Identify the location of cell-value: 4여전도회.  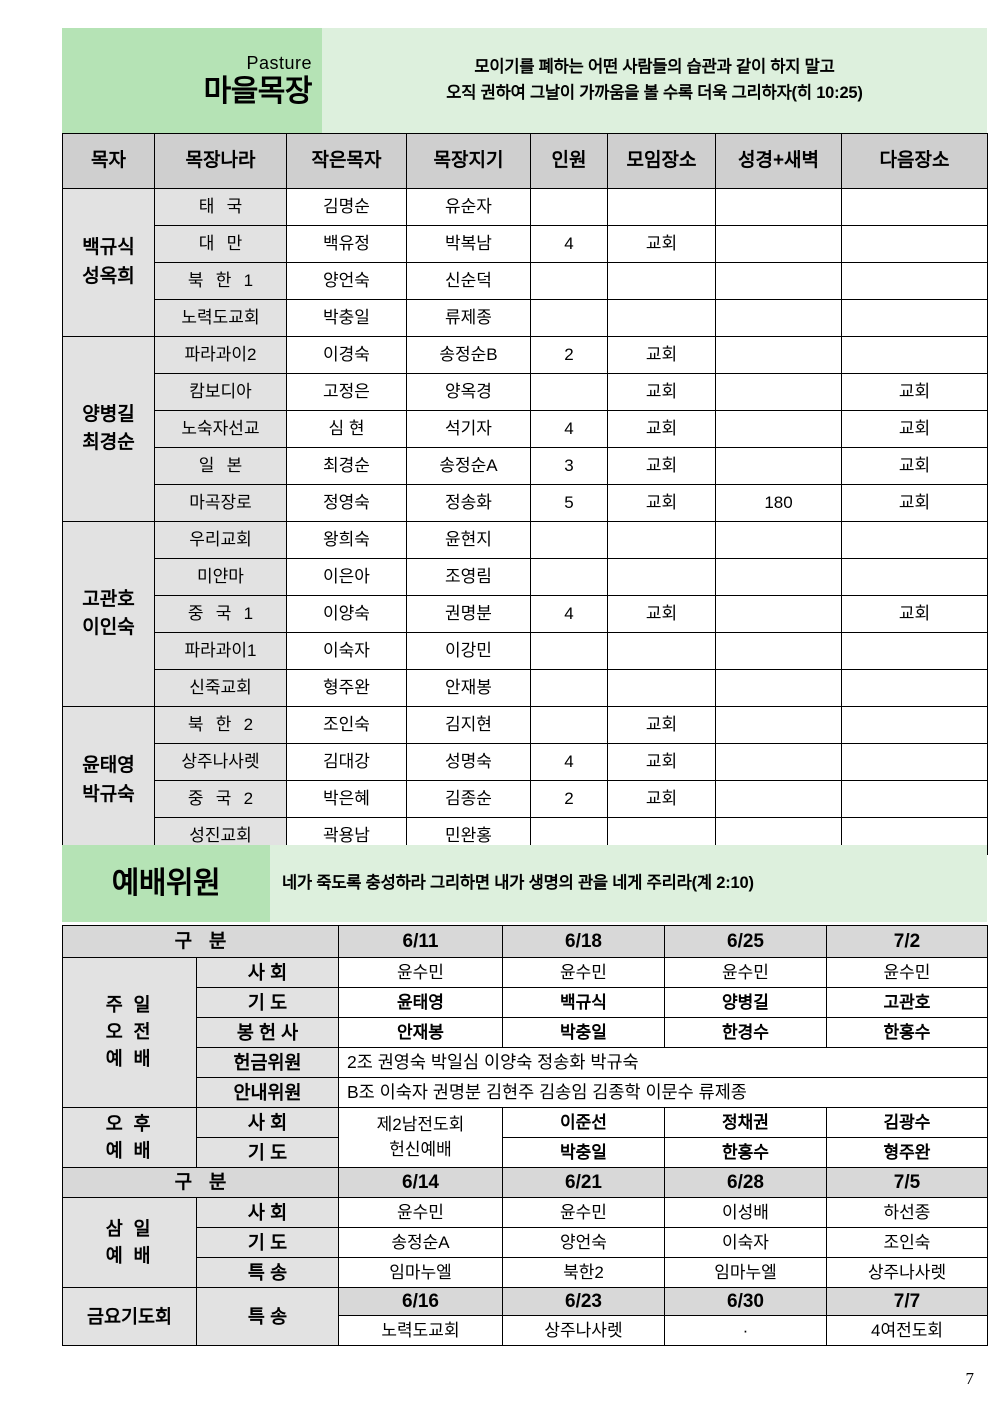
(907, 1330).